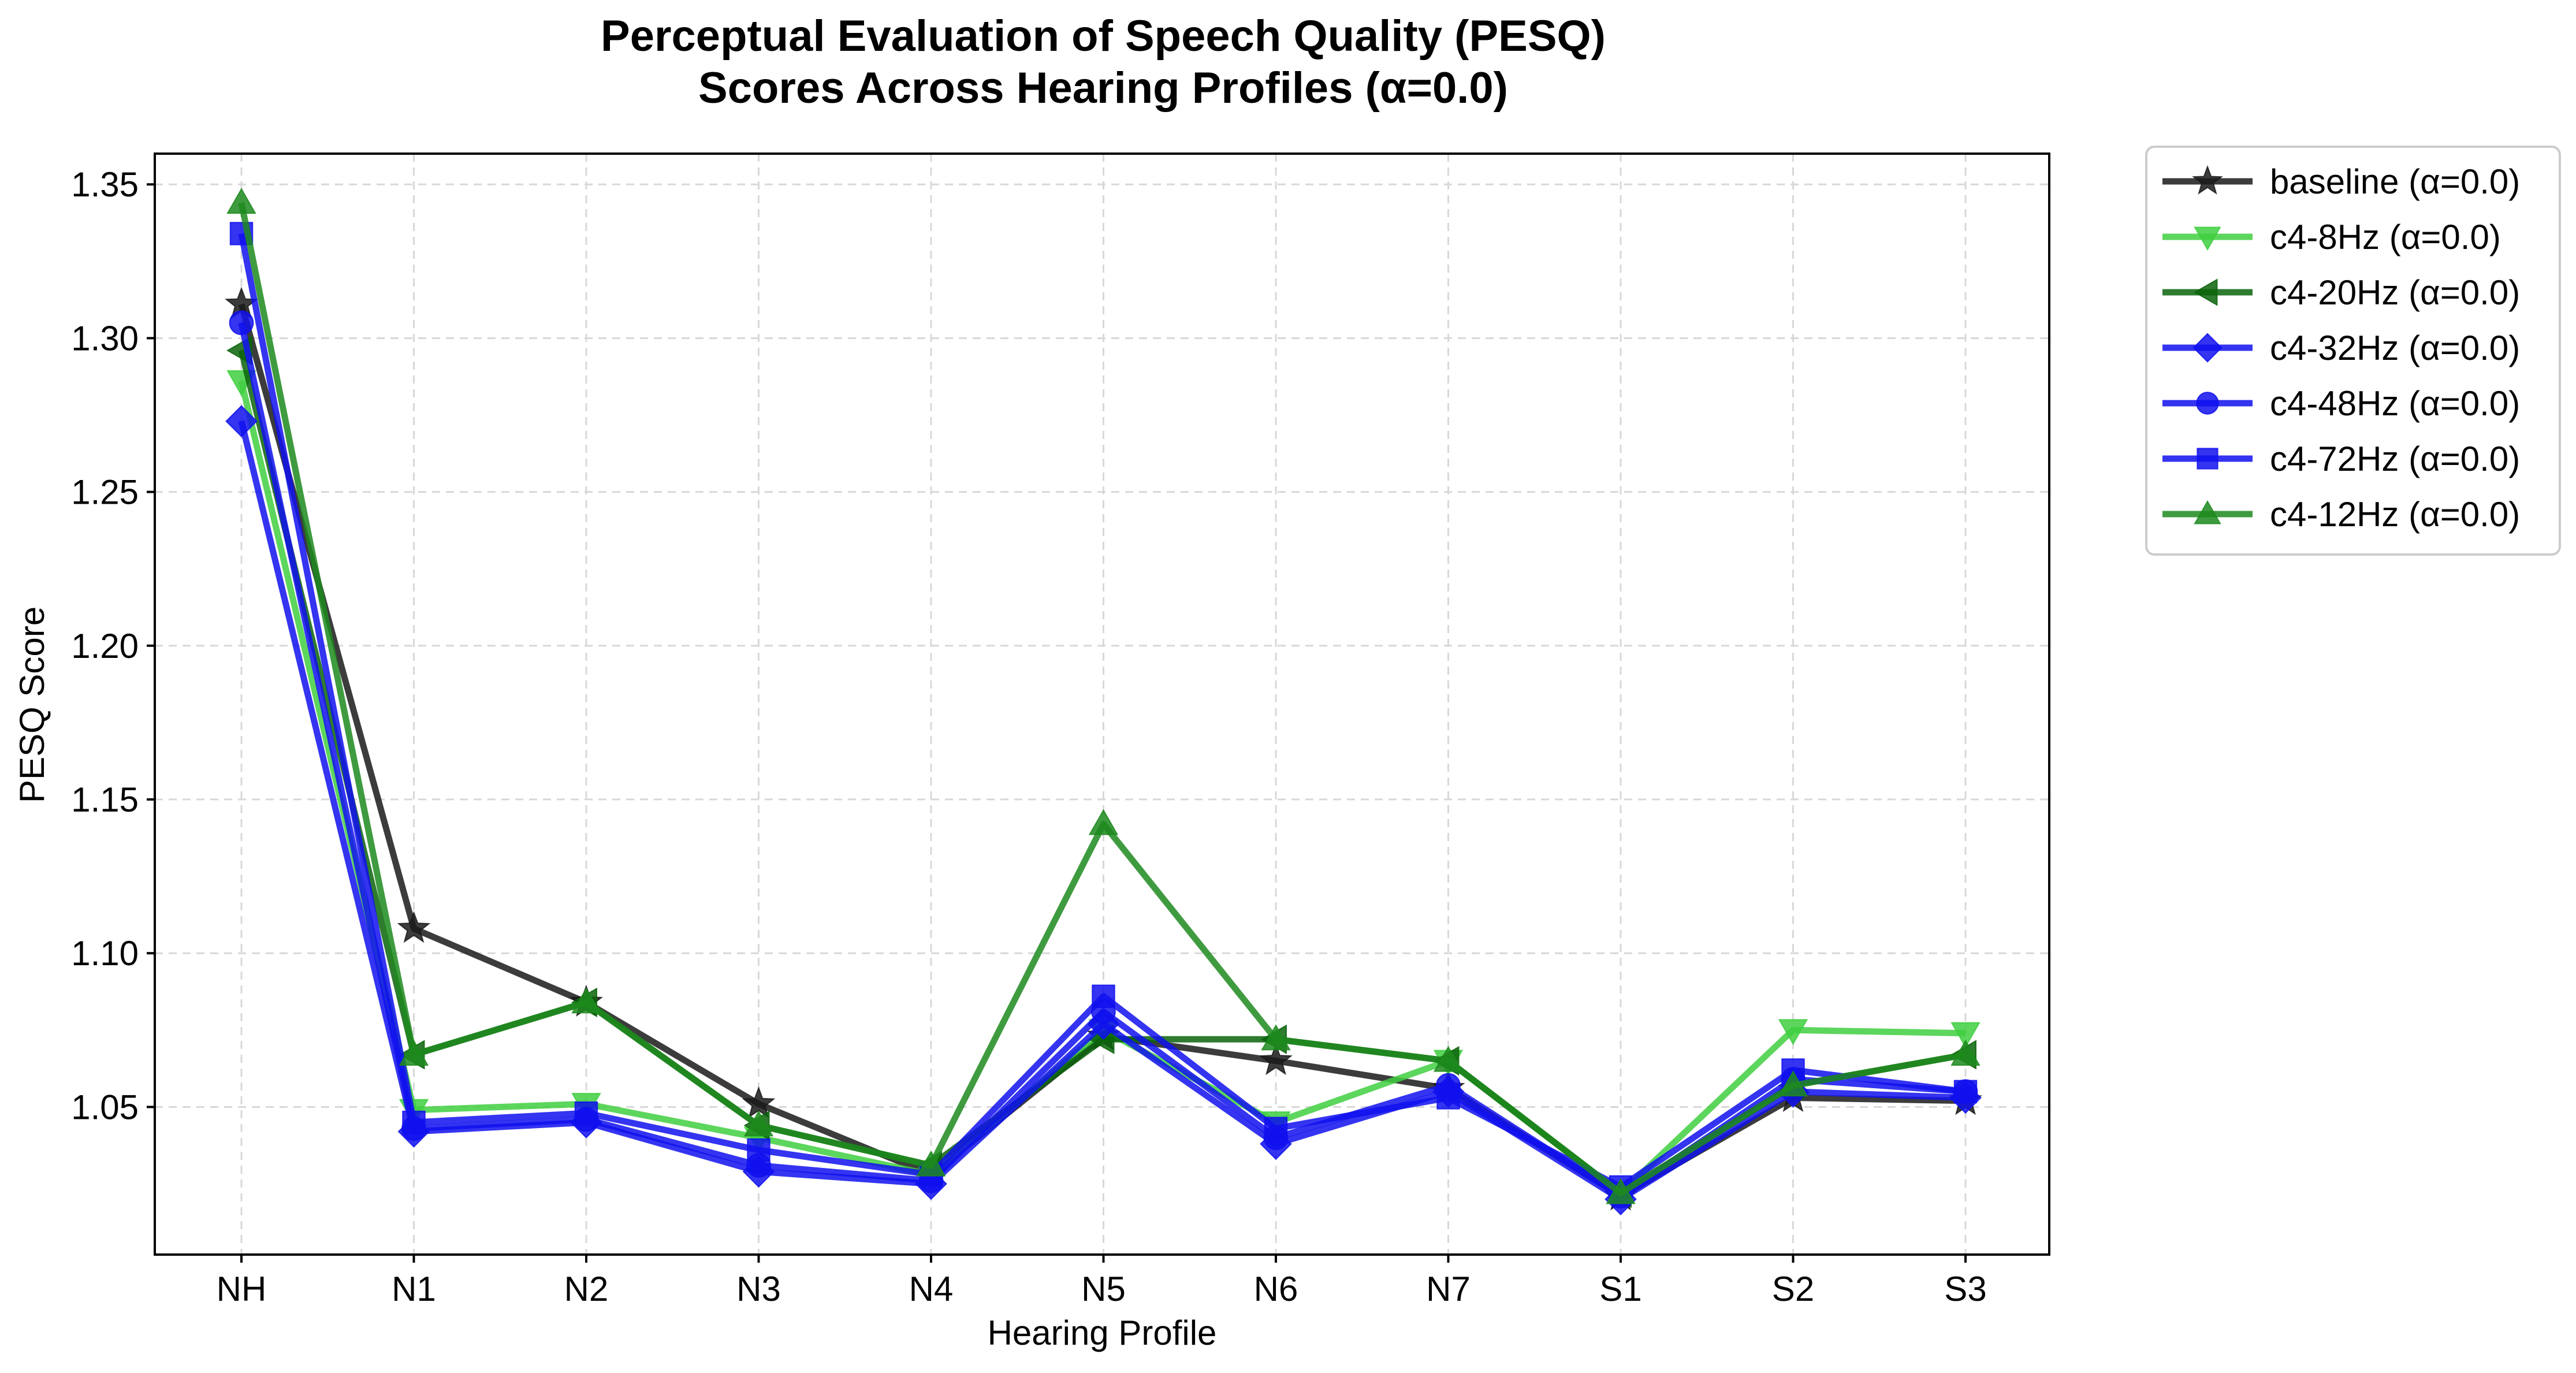  I want to click on data-point-triangle-left, so click(2206, 292).